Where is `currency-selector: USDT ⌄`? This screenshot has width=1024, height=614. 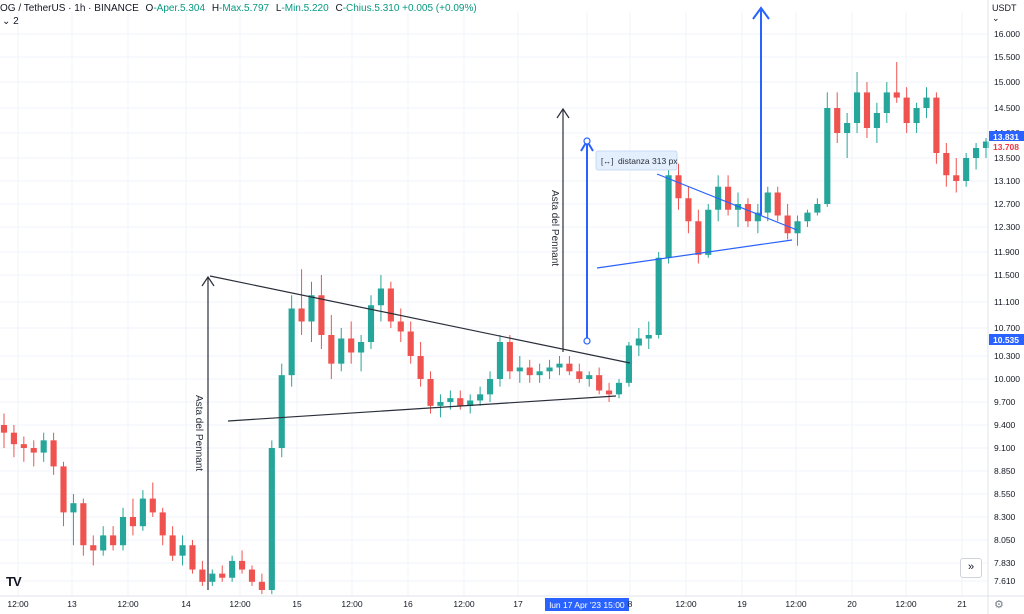
currency-selector: USDT ⌄ is located at coordinates (1004, 13).